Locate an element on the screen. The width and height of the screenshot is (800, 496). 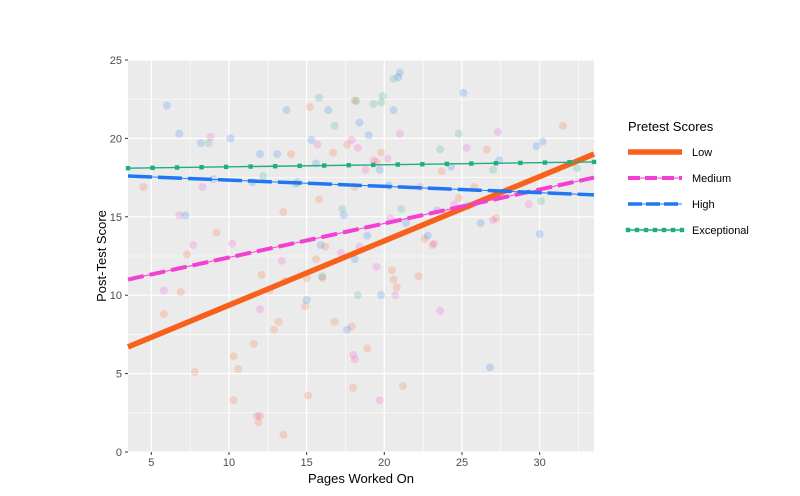
y-tick-label: 15 is located at coordinates (116, 218).